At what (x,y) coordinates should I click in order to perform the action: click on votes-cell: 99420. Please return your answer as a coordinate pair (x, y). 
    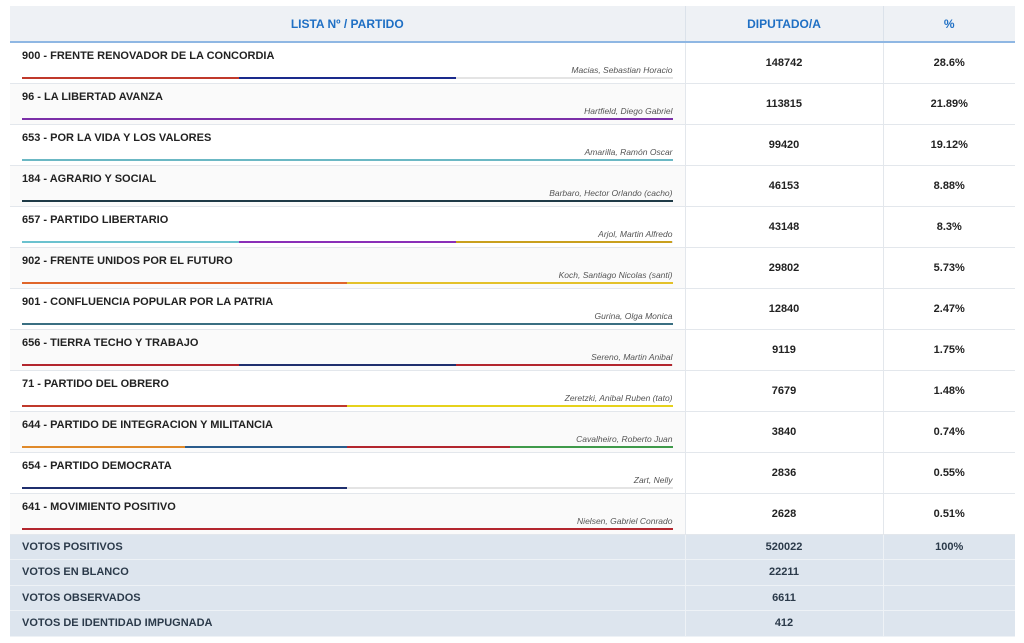
    Looking at the image, I should click on (784, 145).